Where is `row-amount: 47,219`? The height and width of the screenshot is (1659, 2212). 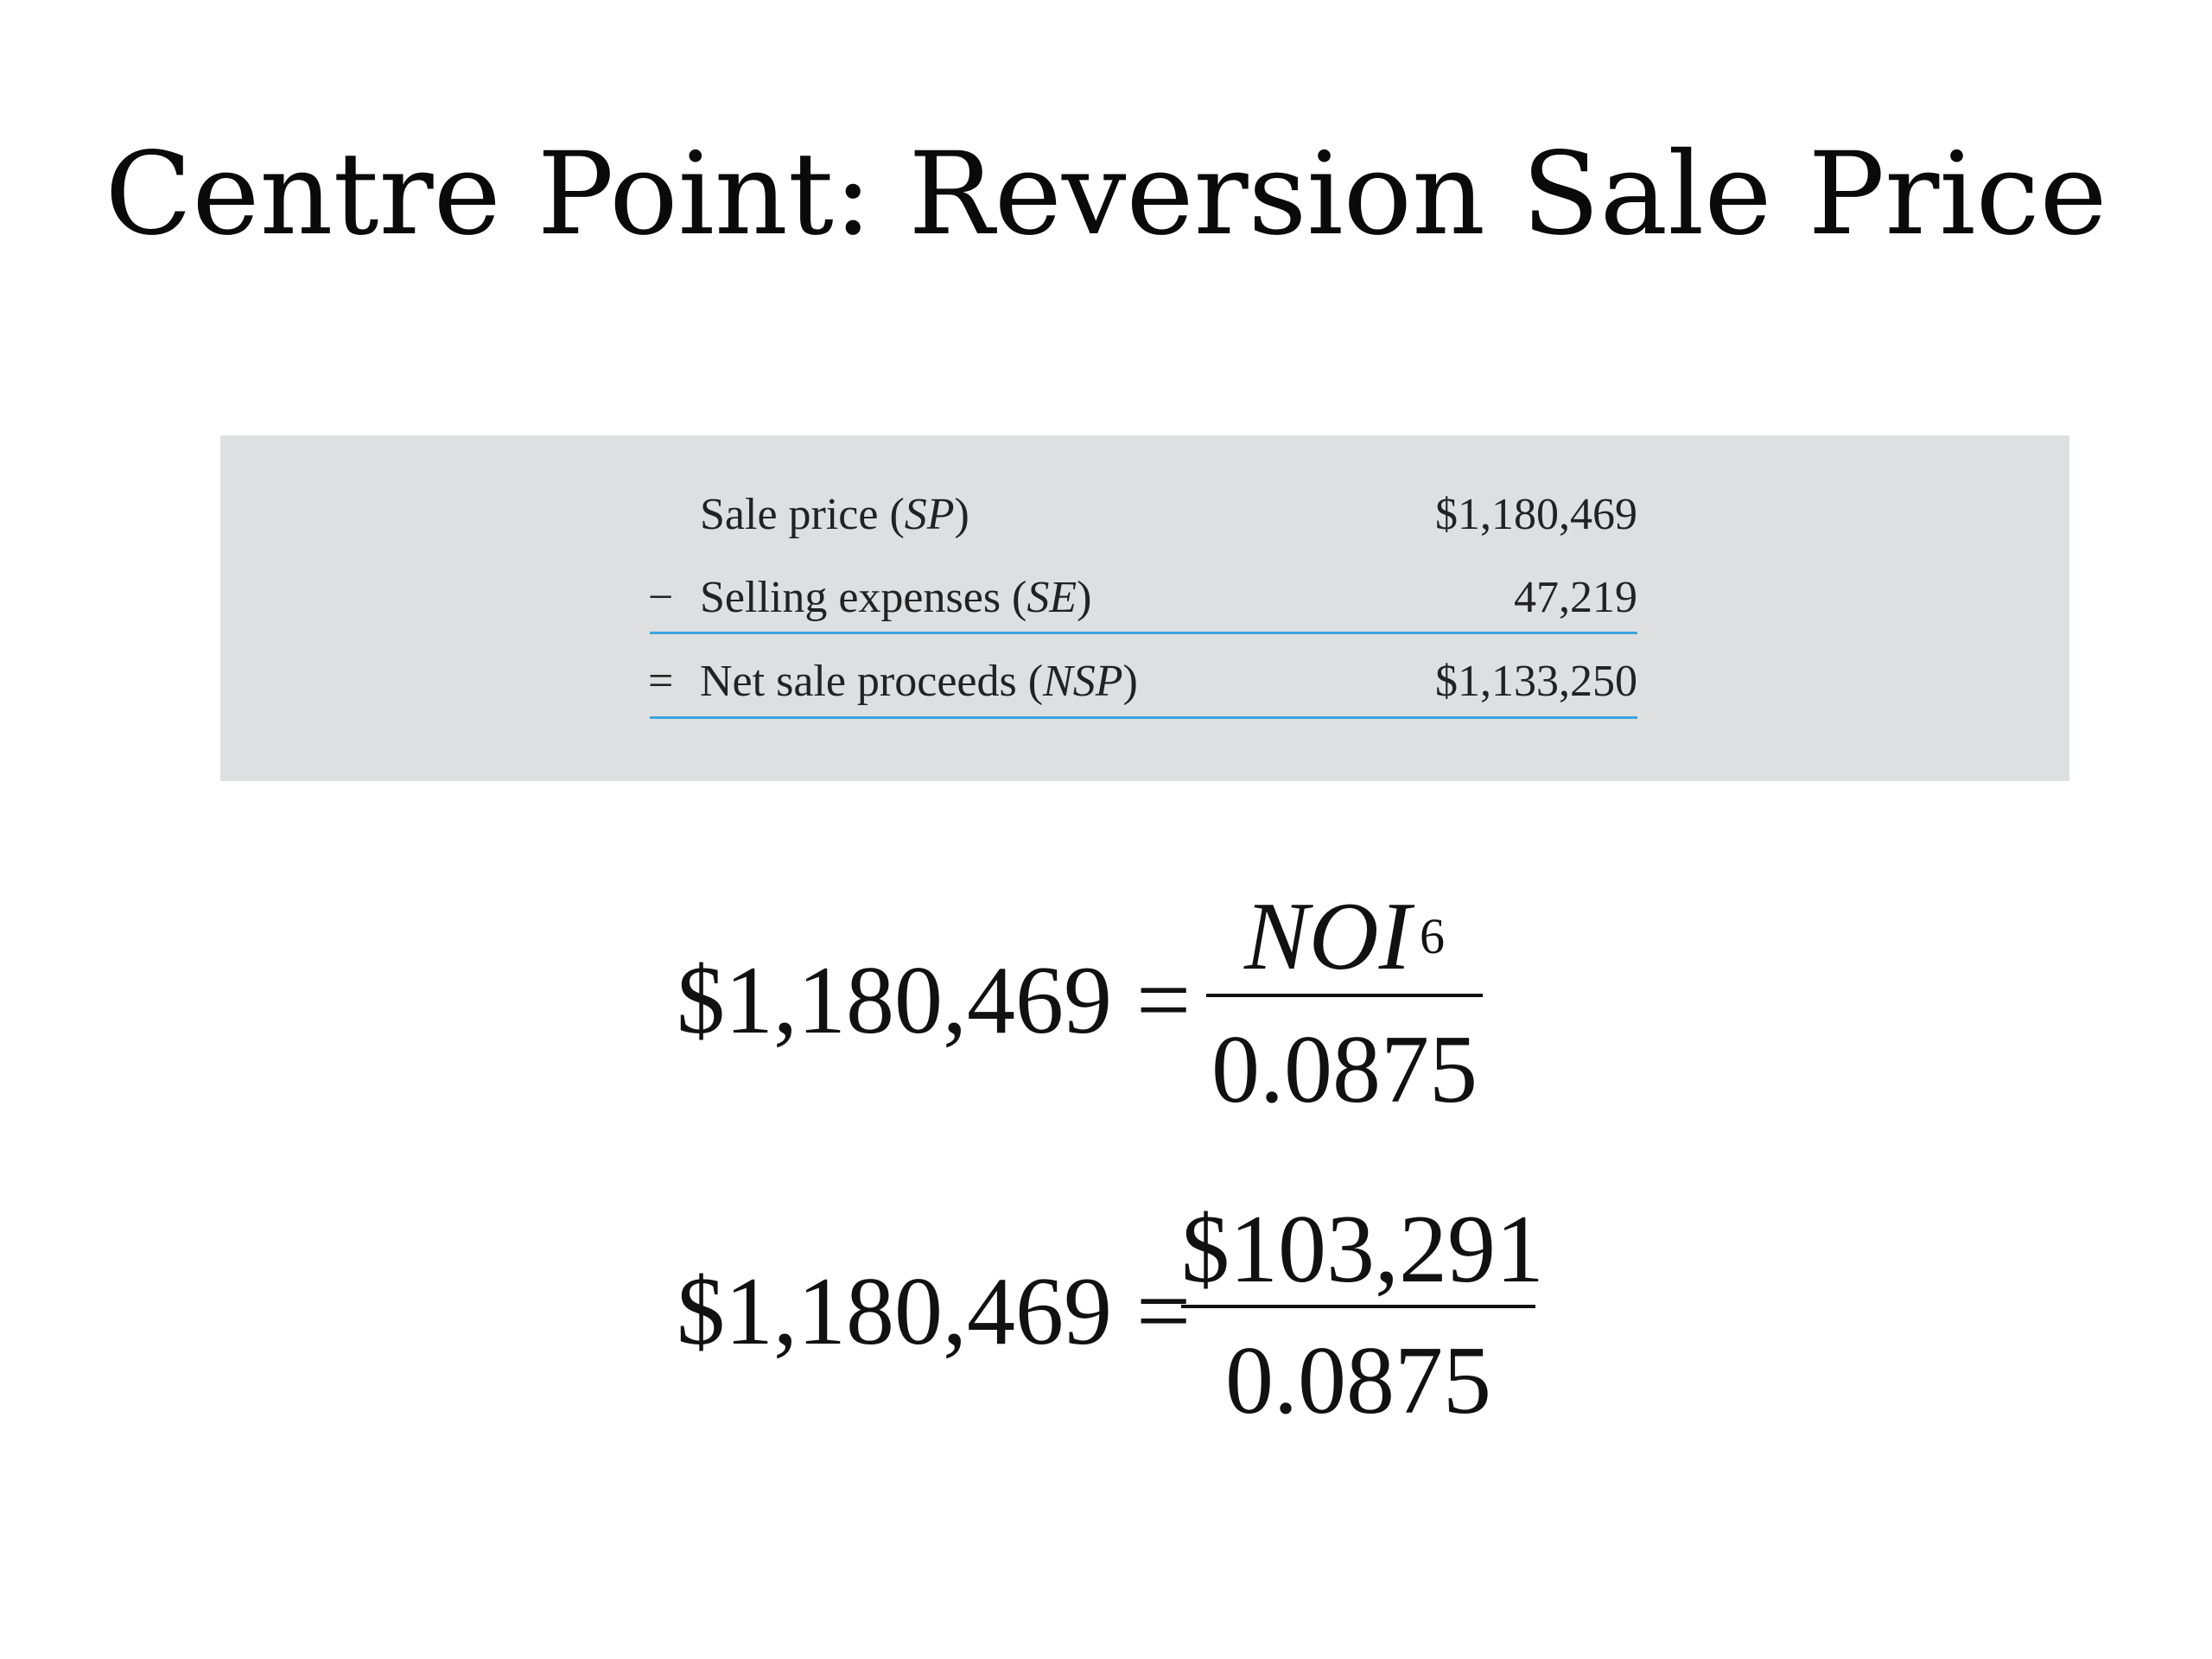 row-amount: 47,219 is located at coordinates (1575, 597).